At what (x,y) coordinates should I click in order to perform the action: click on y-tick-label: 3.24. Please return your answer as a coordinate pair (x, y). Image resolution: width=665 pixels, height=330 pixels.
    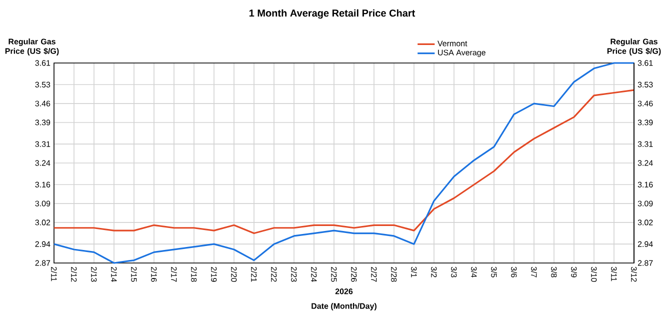
    Looking at the image, I should click on (42, 163).